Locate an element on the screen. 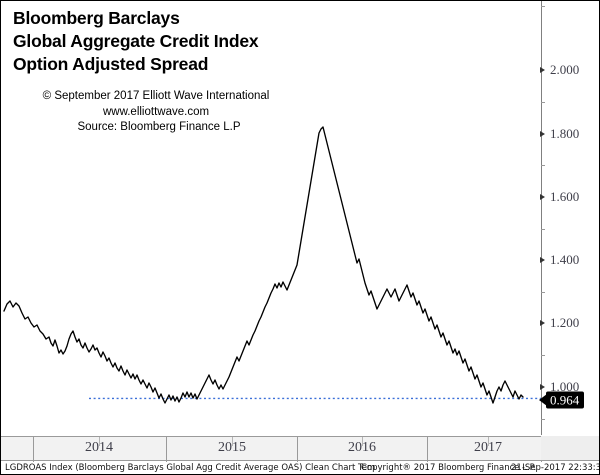 This screenshot has width=600, height=475. x-axis-label-2014: 2014 is located at coordinates (99, 447).